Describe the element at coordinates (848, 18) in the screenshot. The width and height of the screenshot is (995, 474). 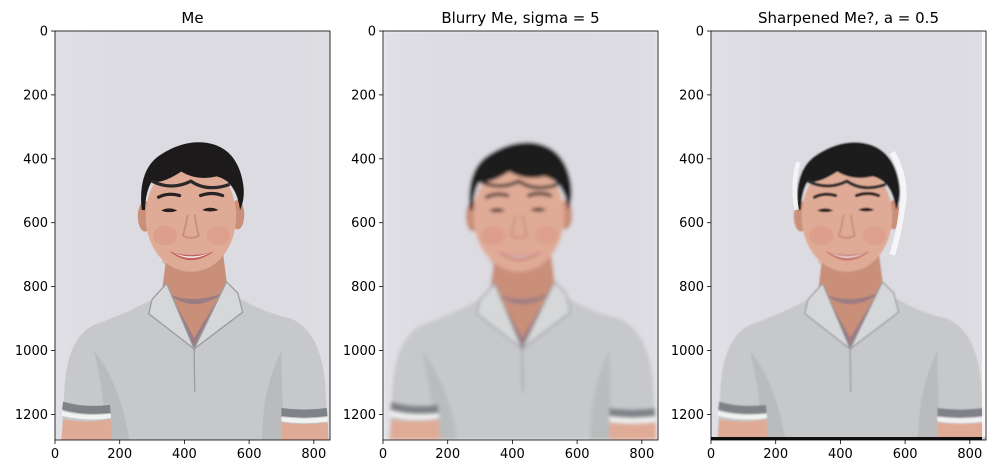
I see `panel-title: Sharpened Me?, a = 0.5` at that location.